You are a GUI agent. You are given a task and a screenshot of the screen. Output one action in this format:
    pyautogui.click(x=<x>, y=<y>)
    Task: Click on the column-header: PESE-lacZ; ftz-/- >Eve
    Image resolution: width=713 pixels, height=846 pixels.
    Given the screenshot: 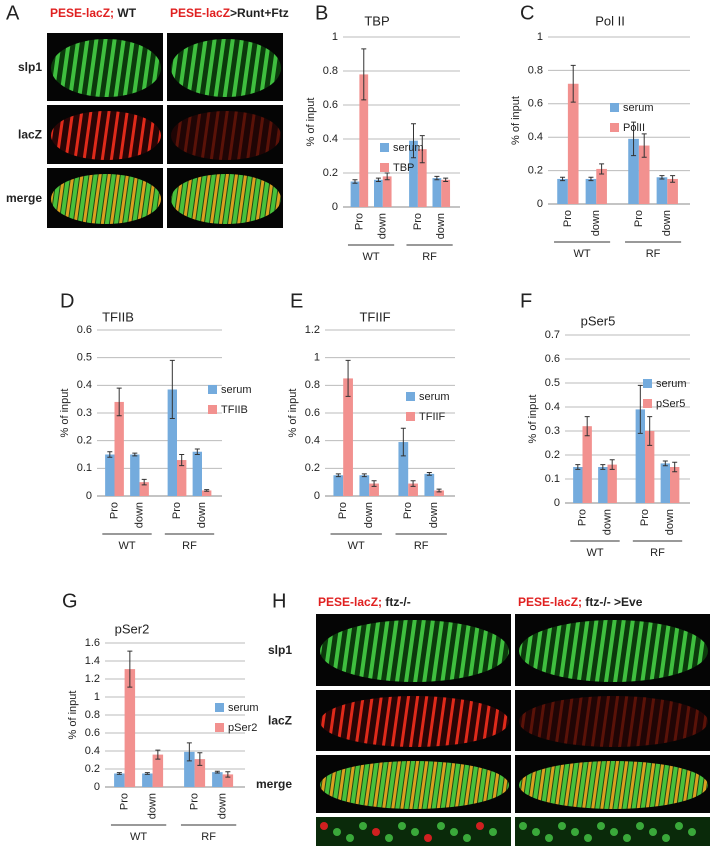 What is the action you would take?
    pyautogui.click(x=580, y=602)
    